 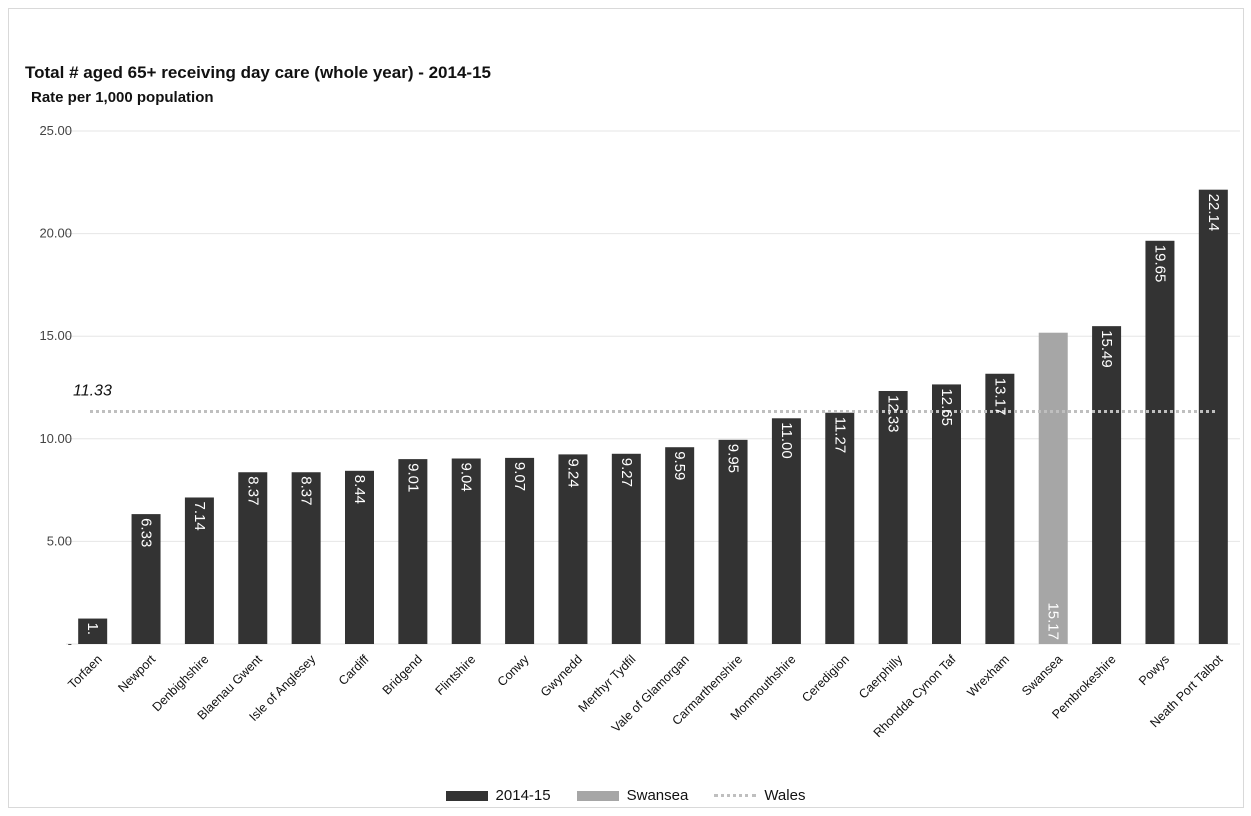 What do you see at coordinates (84, 671) in the screenshot?
I see `x-tick-label: Torfaen` at bounding box center [84, 671].